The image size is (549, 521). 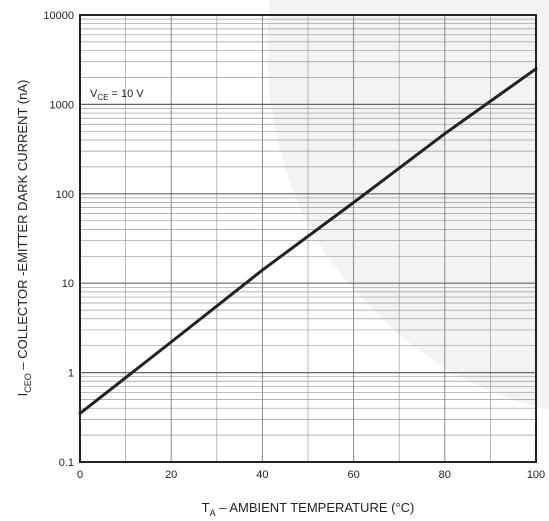 I want to click on x-tick-label: 60, so click(x=353, y=475).